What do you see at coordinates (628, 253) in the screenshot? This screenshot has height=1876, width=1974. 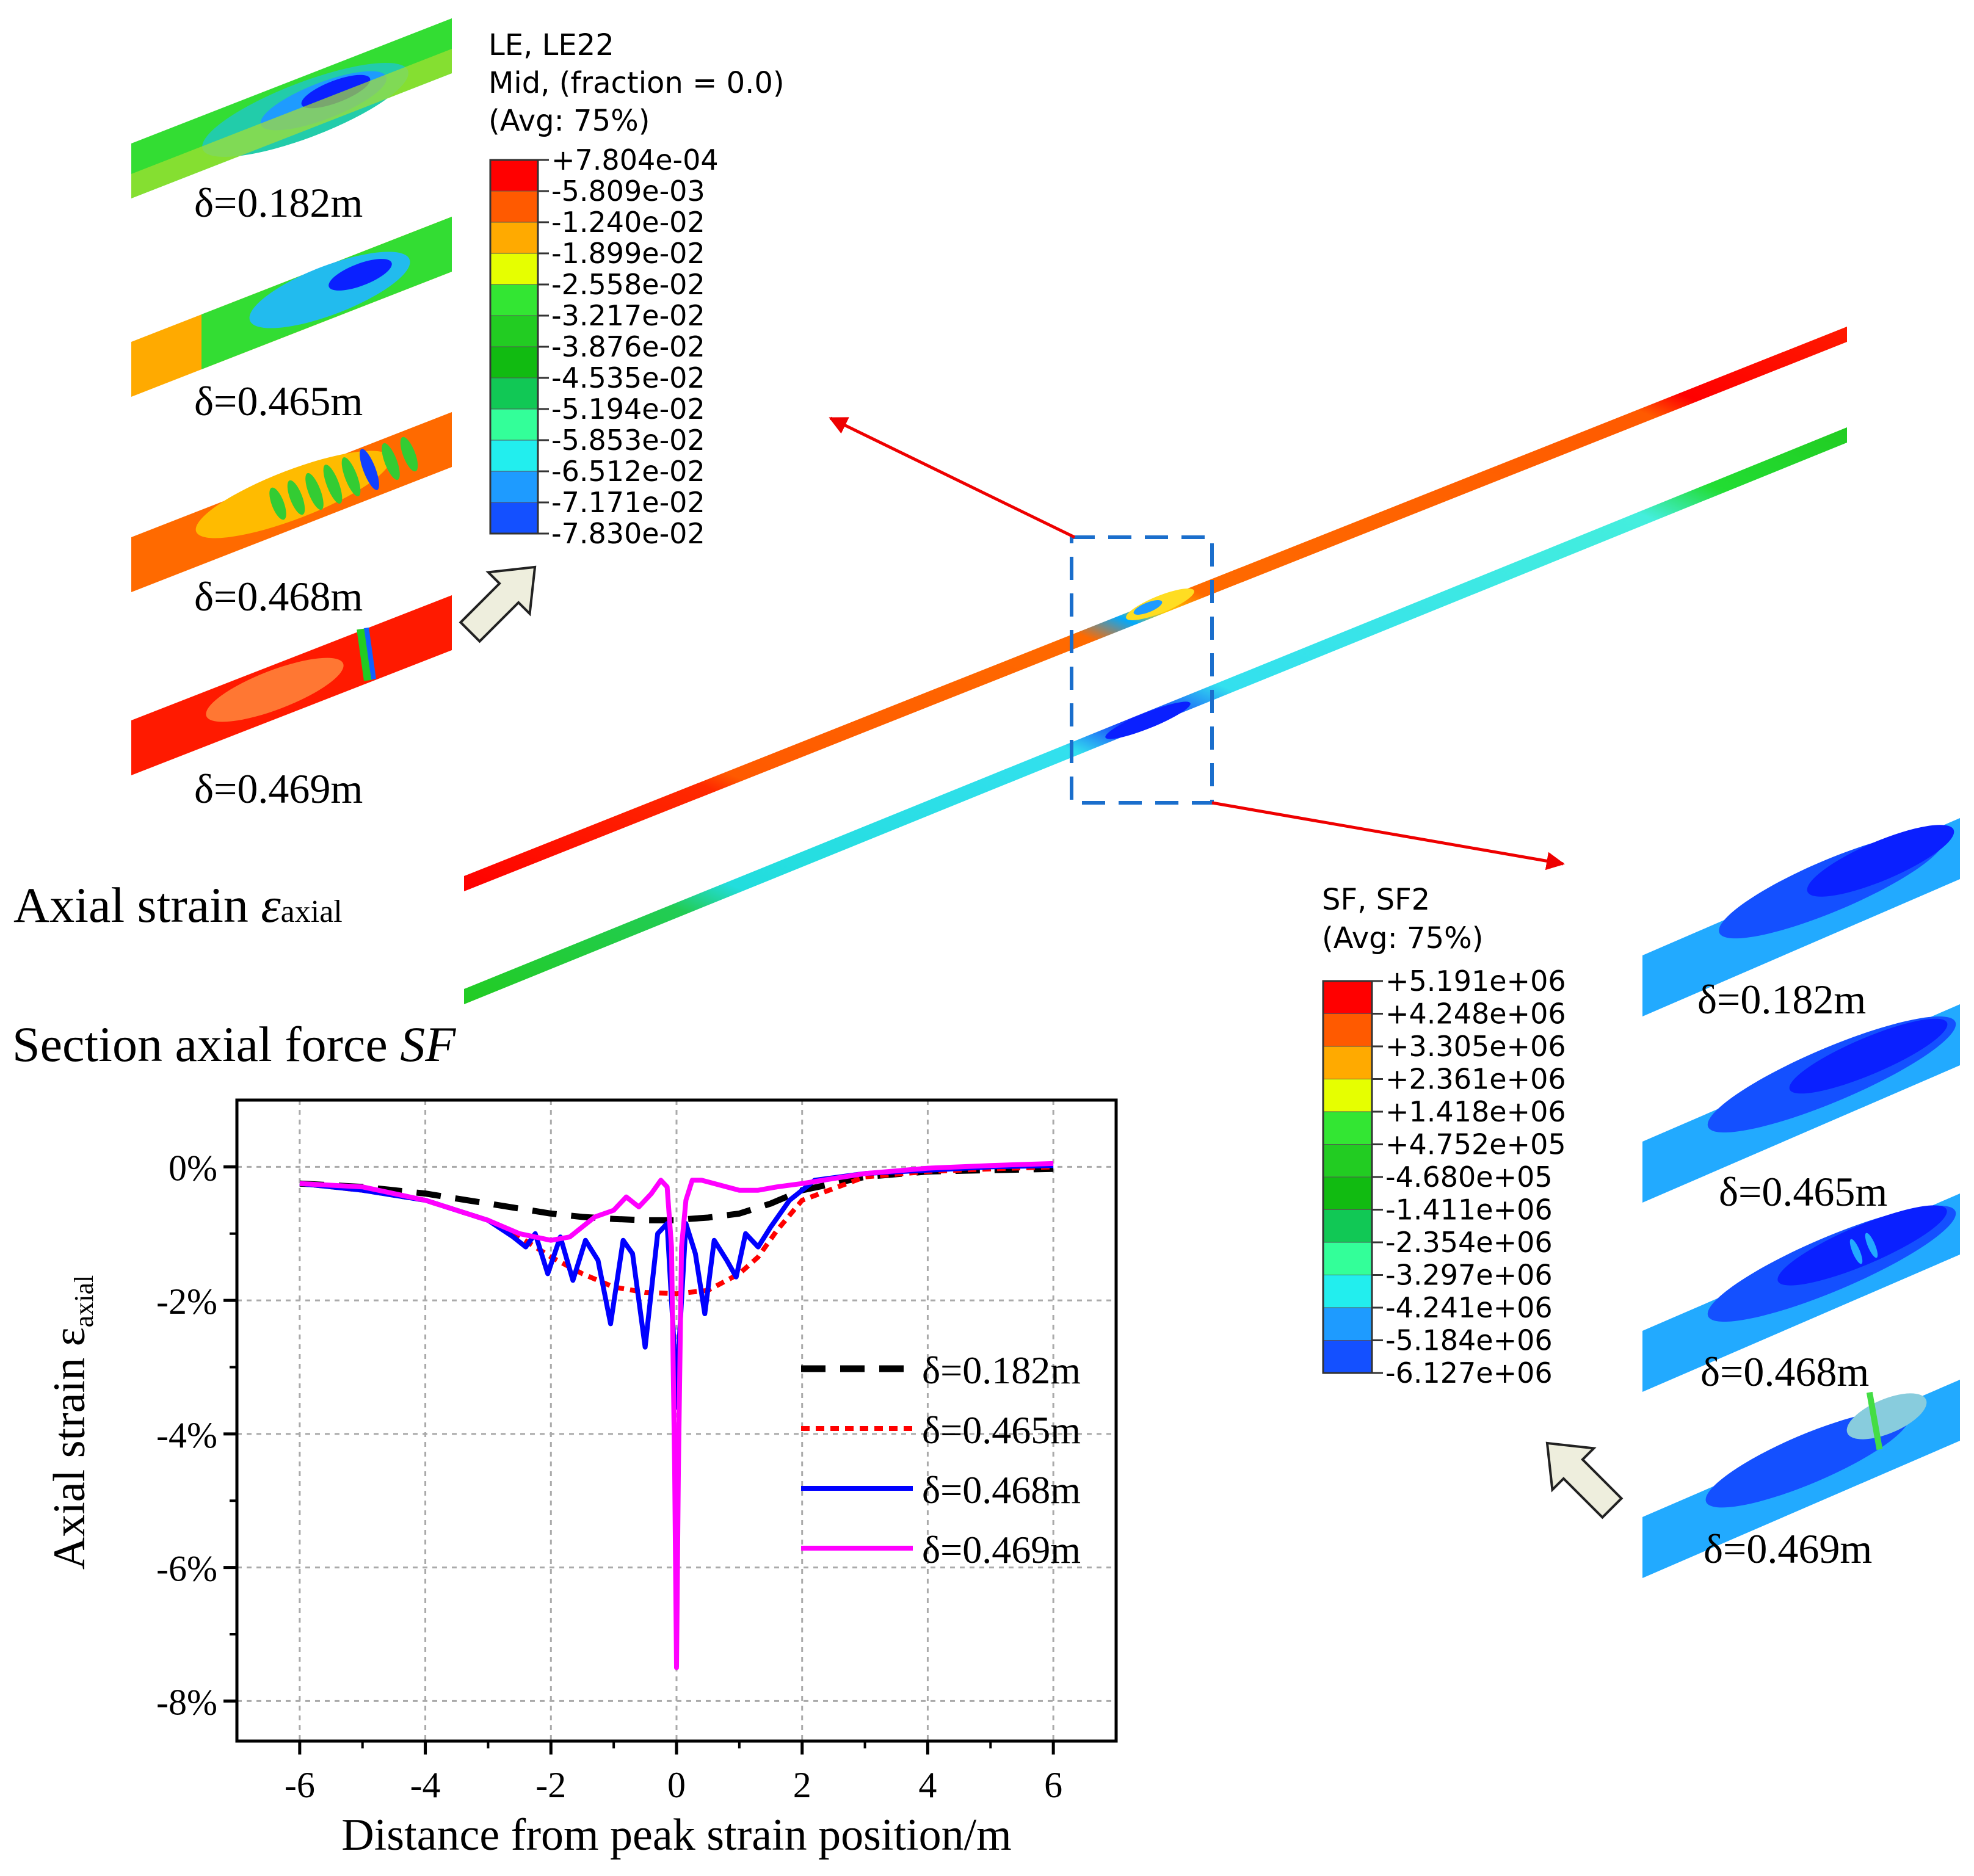 I see `le-legend-value: -1.899e-02` at bounding box center [628, 253].